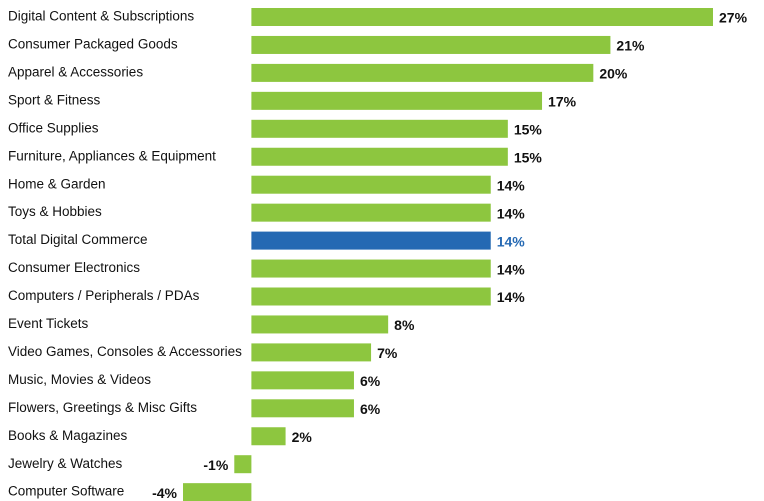  Describe the element at coordinates (68, 435) in the screenshot. I see `category-label: Books & Magazines` at that location.